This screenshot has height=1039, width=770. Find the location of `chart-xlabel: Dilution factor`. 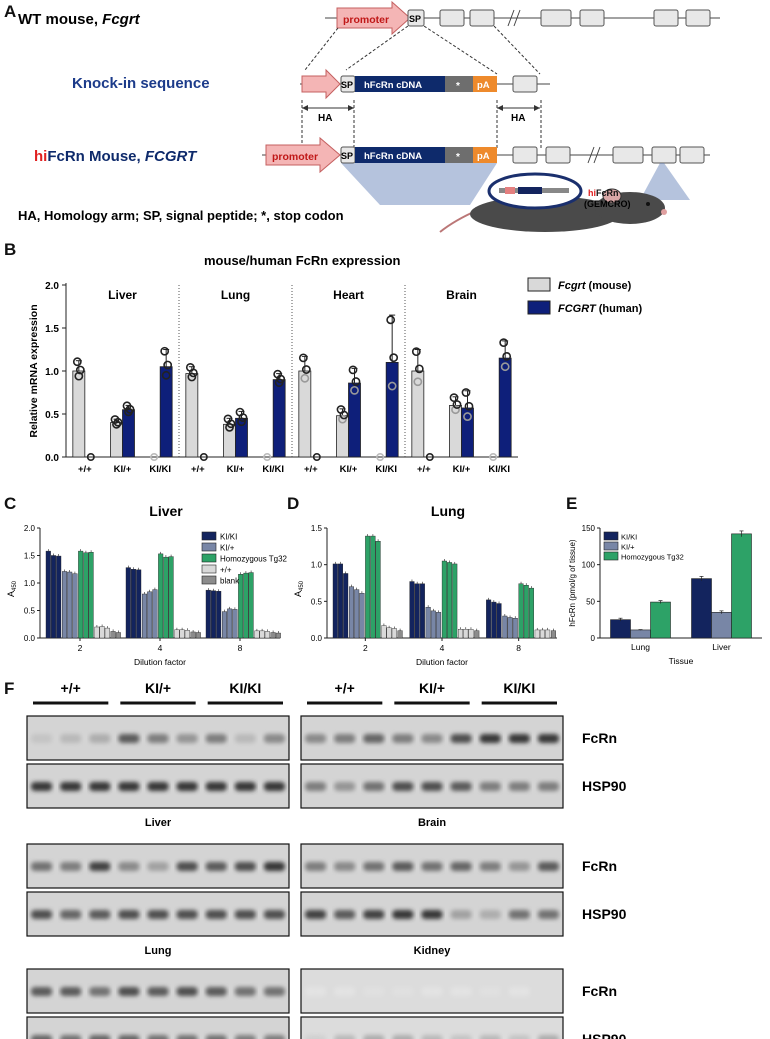

chart-xlabel: Dilution factor is located at coordinates (442, 662).